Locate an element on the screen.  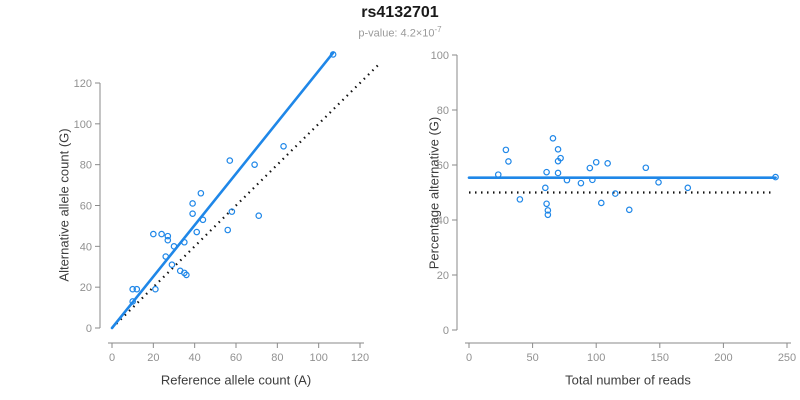
x-tick-label: 120 is located at coordinates (360, 358).